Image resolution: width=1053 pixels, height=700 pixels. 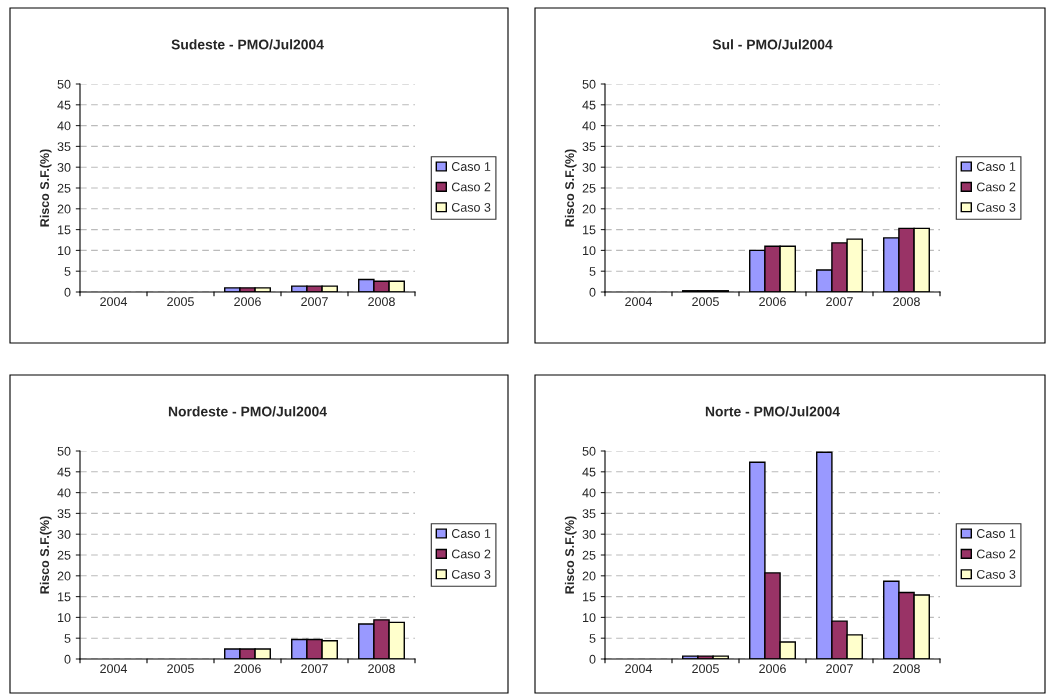 I want to click on chart-title: Sudeste - PMO/Jul2004, so click(x=247, y=44).